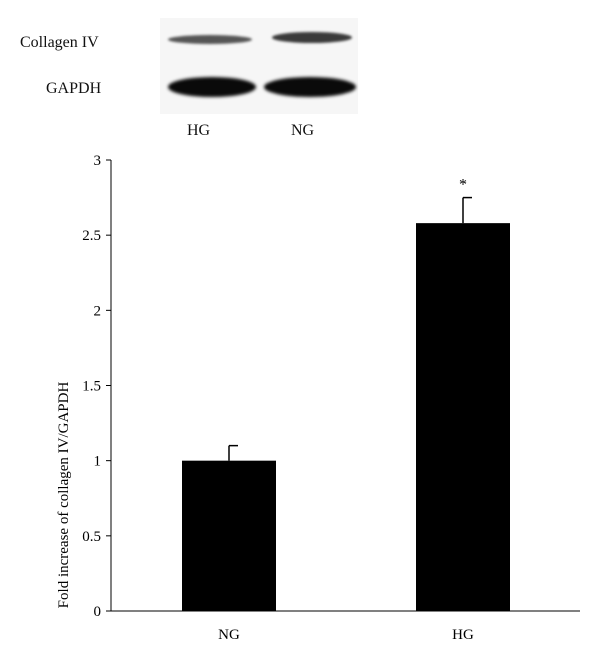  Describe the element at coordinates (229, 635) in the screenshot. I see `x-tick-label-ng: NG` at that location.